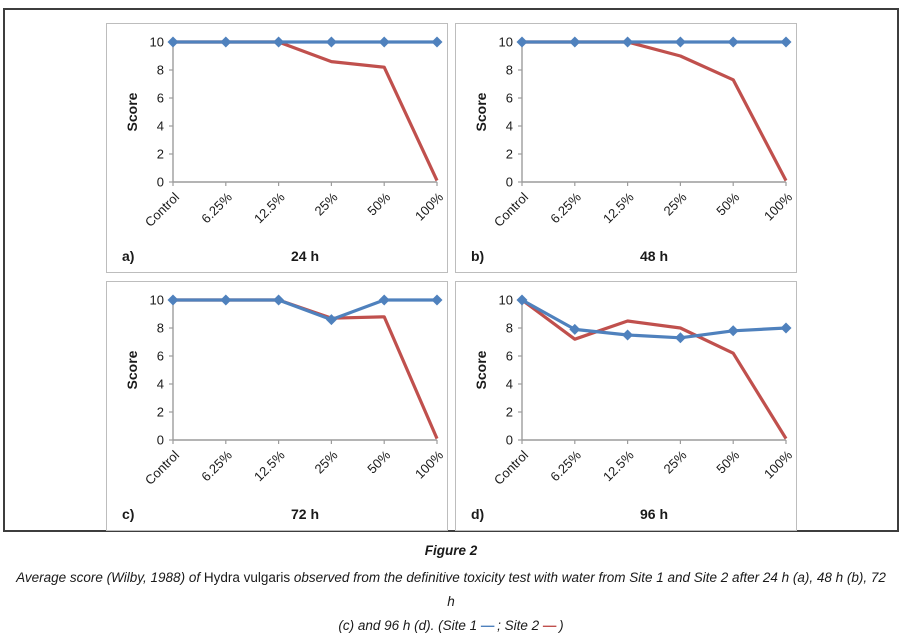 The image size is (902, 638). What do you see at coordinates (518, 625) in the screenshot?
I see `caption-text: ; Site 2` at bounding box center [518, 625].